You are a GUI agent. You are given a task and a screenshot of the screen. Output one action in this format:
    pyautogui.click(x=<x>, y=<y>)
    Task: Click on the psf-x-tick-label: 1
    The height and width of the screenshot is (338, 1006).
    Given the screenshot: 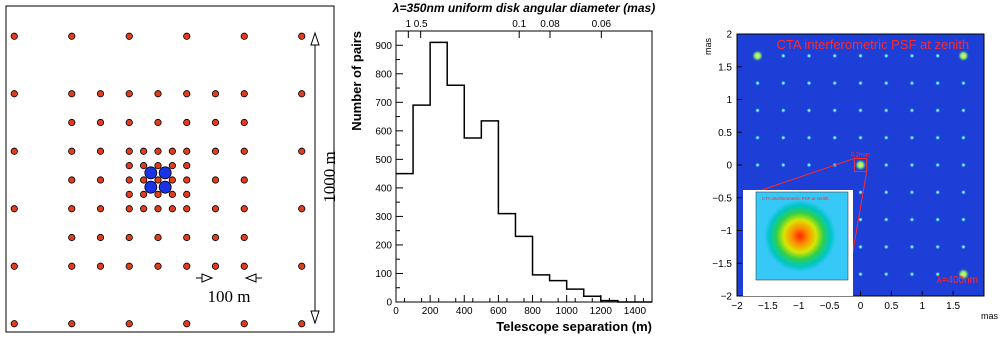 What is the action you would take?
    pyautogui.click(x=922, y=306)
    